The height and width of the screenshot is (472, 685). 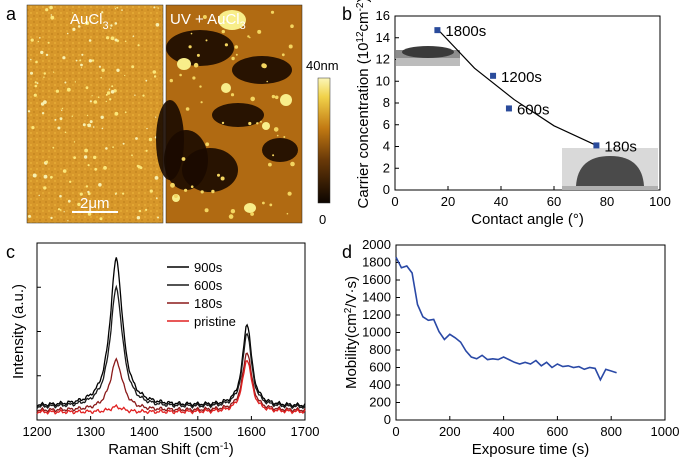 I want to click on chart-b-ylabel: Carrier concentration (1012cm-2), so click(x=363, y=104).